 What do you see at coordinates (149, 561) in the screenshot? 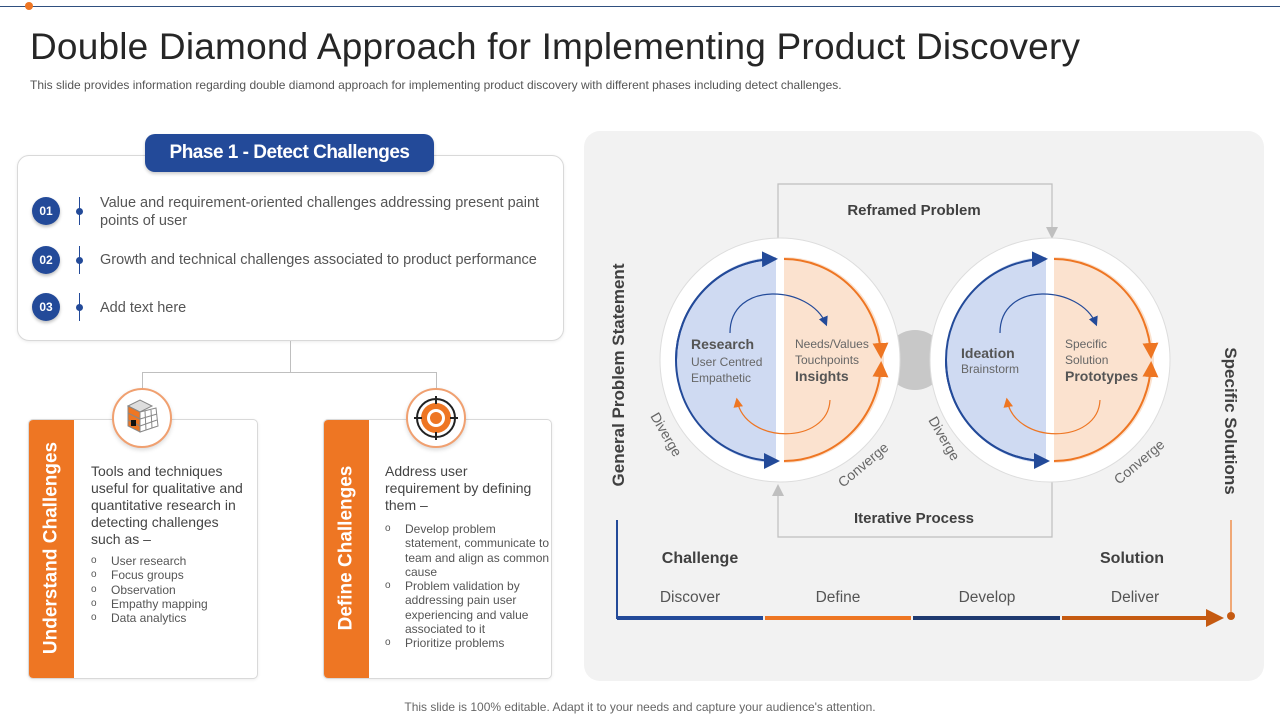
I see `bullet-item: User research` at bounding box center [149, 561].